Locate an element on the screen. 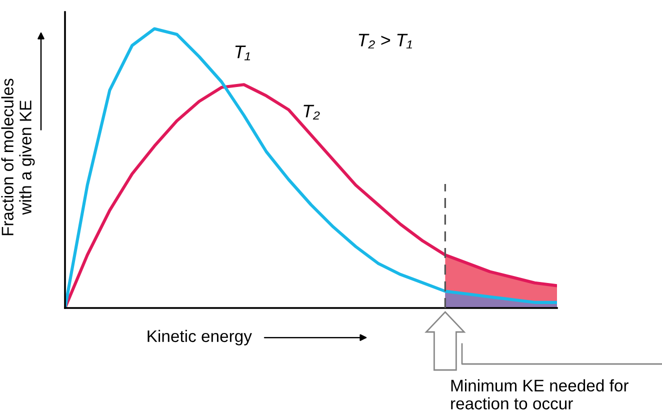  annotation: T₂ is located at coordinates (312, 112).